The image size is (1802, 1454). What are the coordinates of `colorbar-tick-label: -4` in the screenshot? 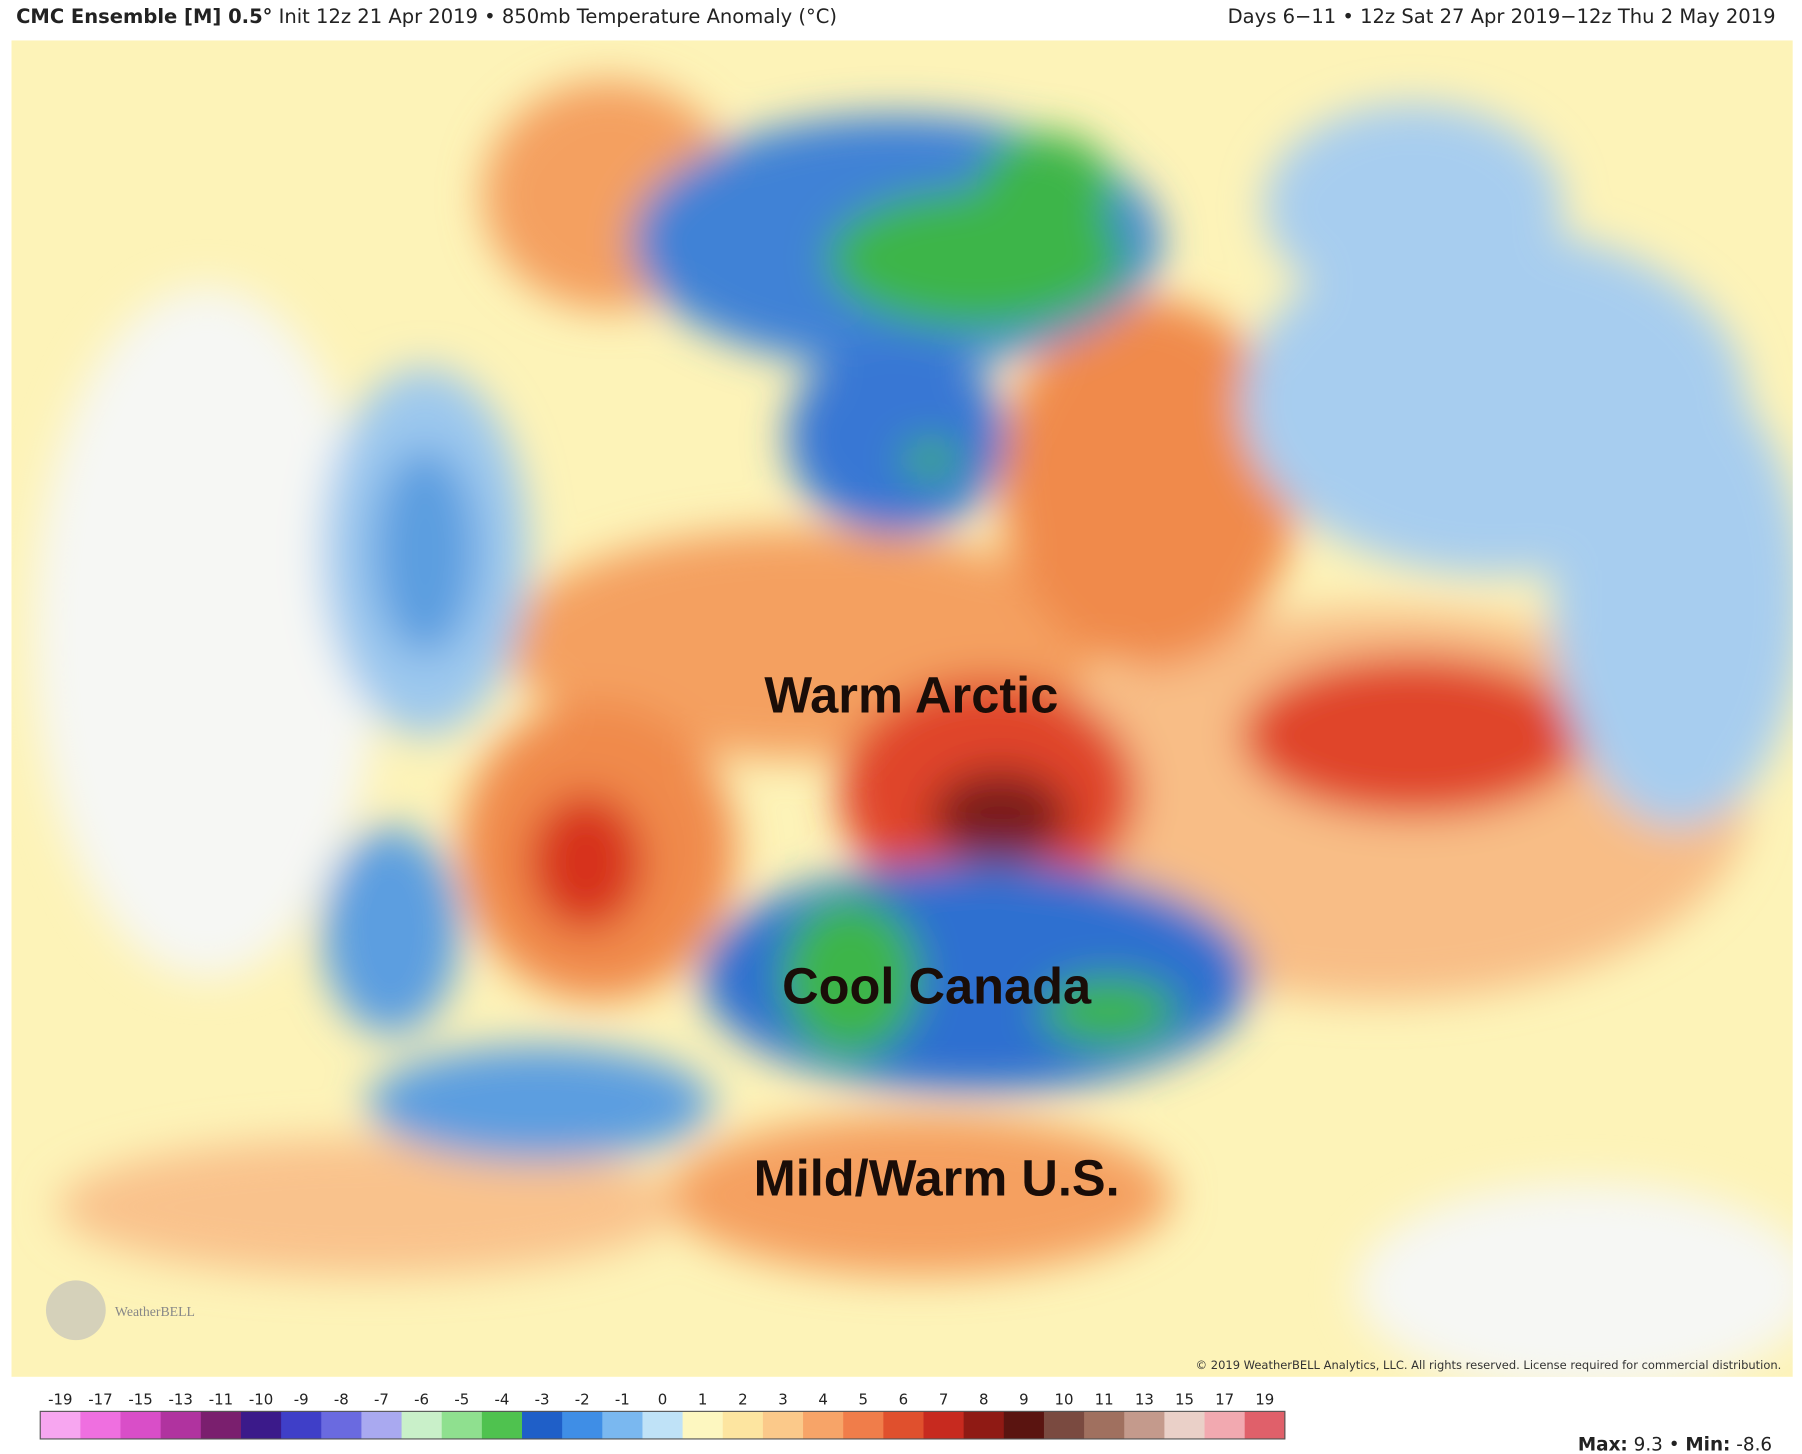 It's located at (501, 1399).